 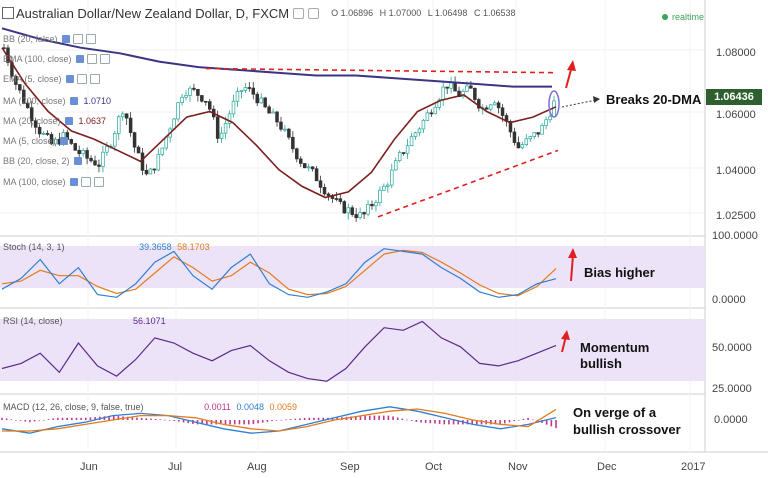 I want to click on stoch-k-value: 39.3658, so click(x=155, y=247).